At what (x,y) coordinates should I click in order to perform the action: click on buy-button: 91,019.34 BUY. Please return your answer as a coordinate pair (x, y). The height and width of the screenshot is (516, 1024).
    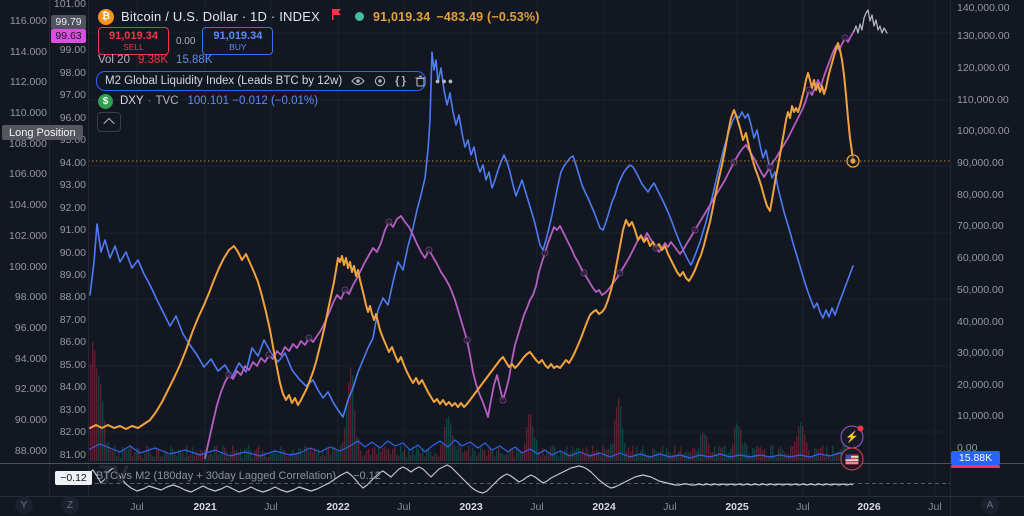
    Looking at the image, I should click on (238, 41).